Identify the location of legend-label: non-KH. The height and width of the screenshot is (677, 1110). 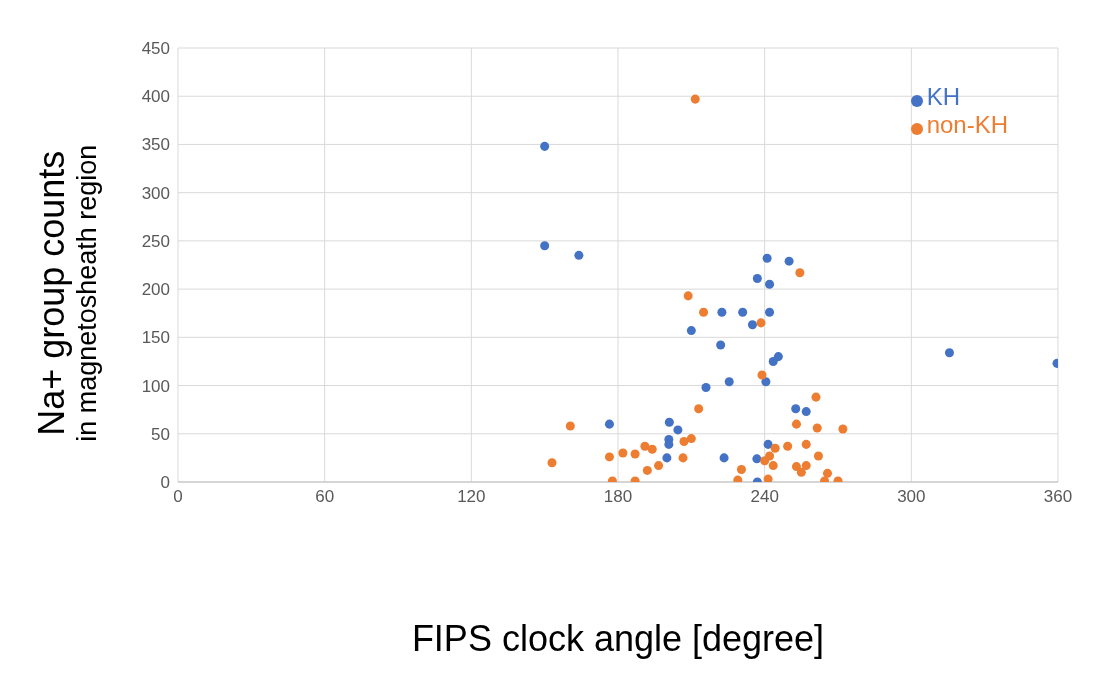
(967, 124).